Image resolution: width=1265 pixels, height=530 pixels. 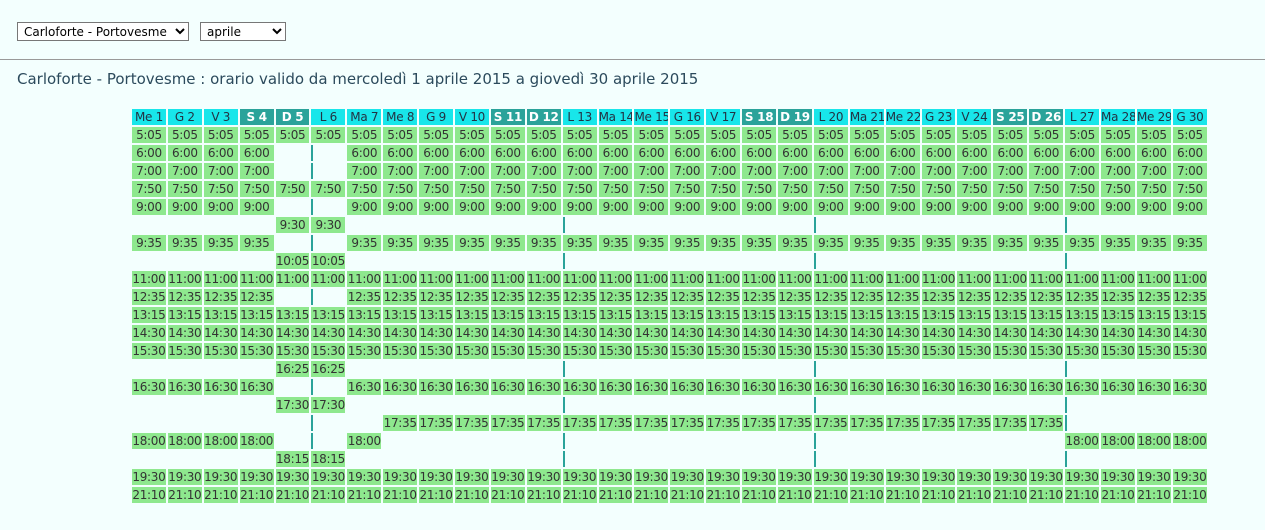 I want to click on route-select: Carloforte - Portovesme, so click(x=103, y=31).